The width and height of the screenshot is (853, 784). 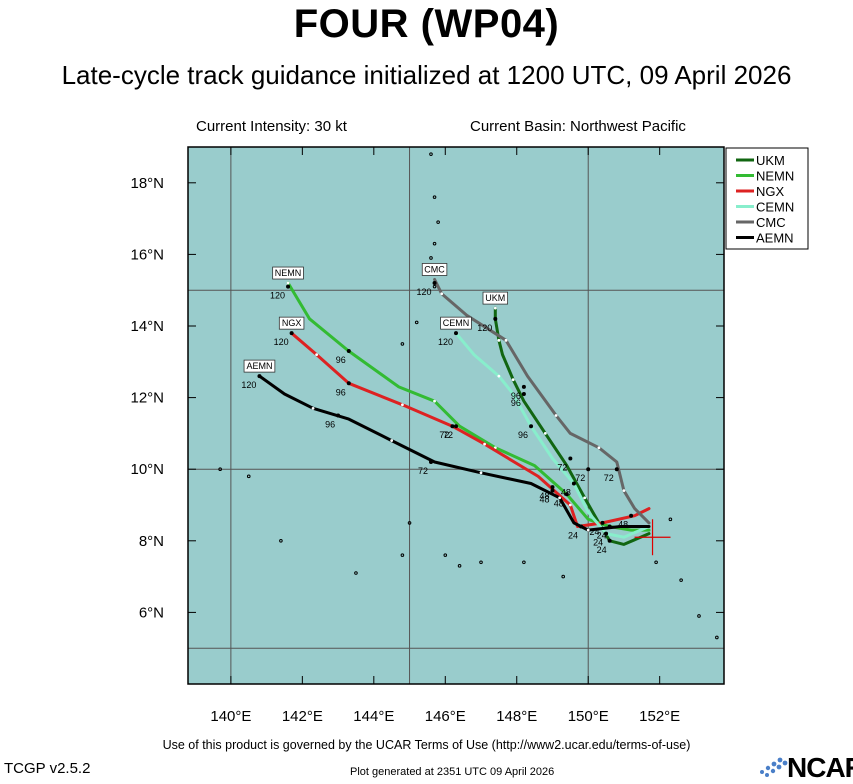 I want to click on y-tick-label: 6°N, so click(x=151, y=612).